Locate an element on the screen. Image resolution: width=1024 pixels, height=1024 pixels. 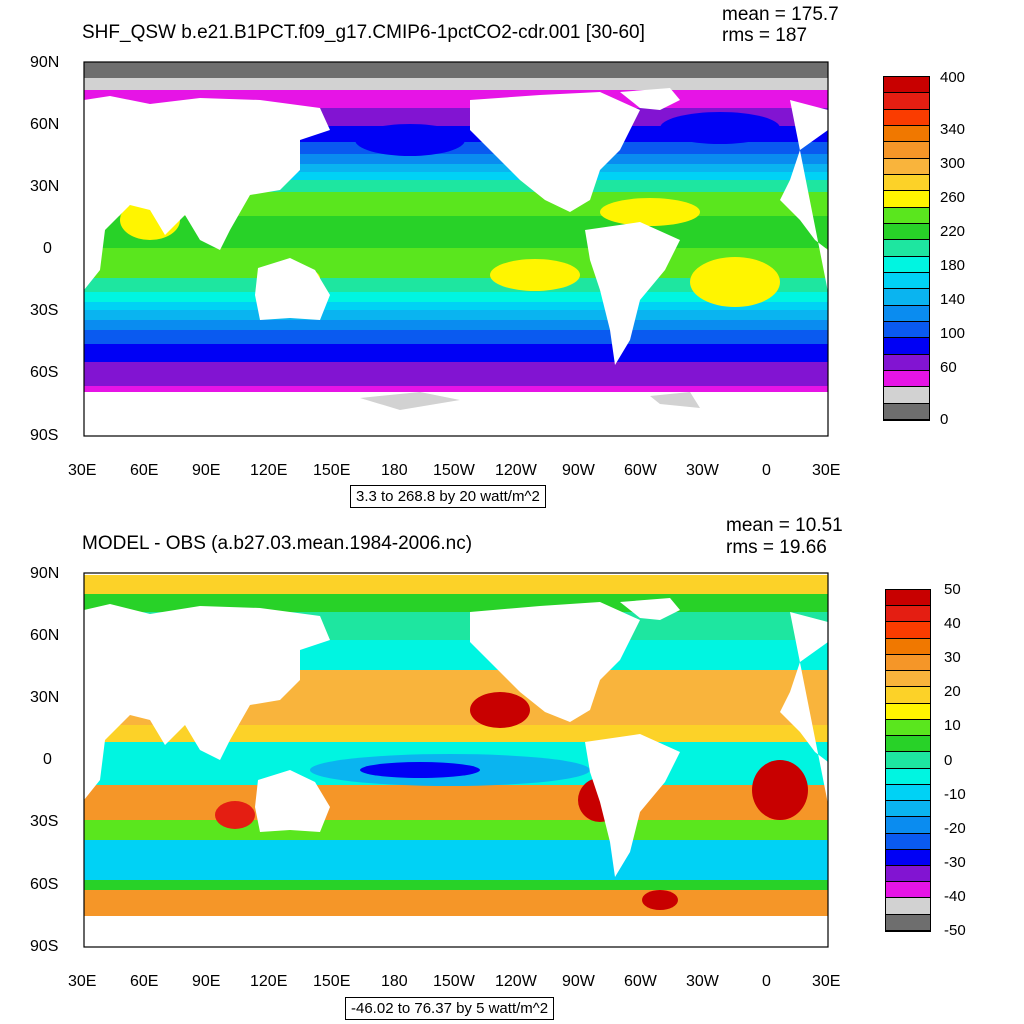
panel1-lat-30s: 30S is located at coordinates (44, 310).